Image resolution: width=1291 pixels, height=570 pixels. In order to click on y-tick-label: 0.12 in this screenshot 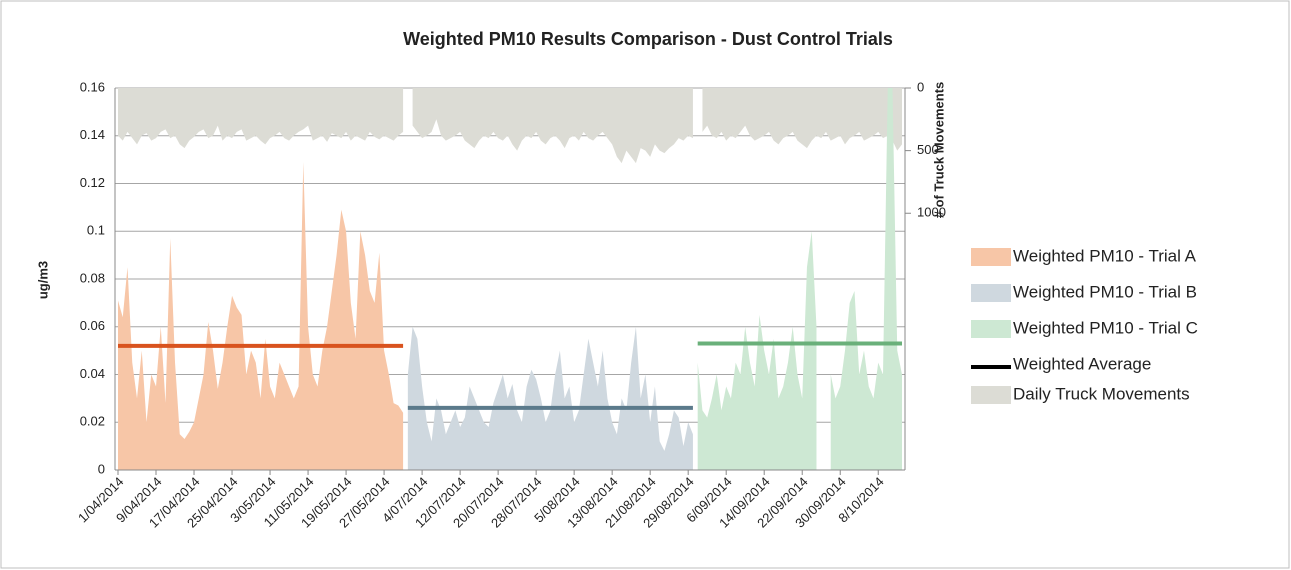, I will do `click(92, 182)`.